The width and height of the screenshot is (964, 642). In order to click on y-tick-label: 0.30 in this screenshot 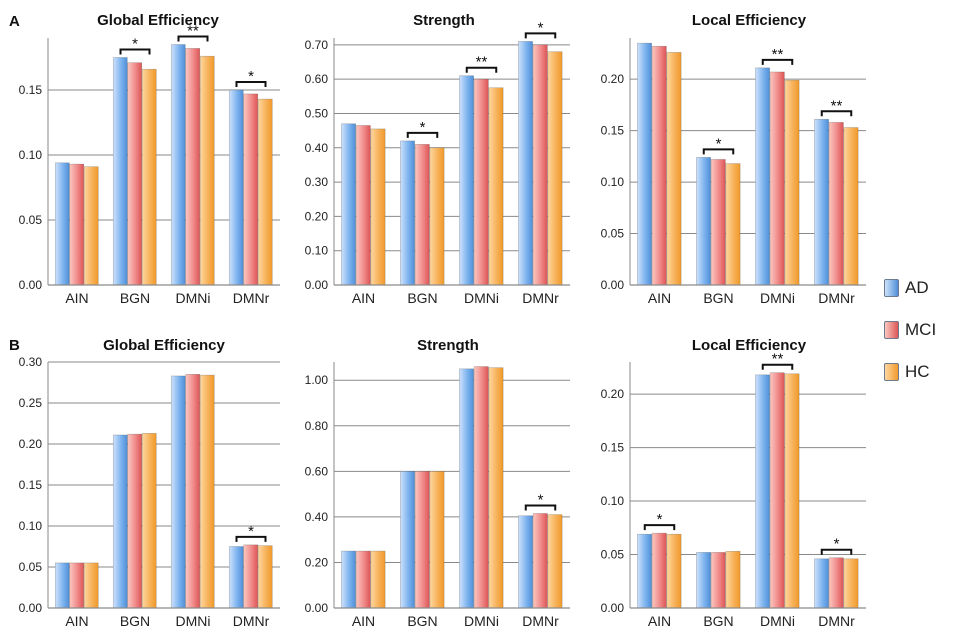, I will do `click(317, 182)`.